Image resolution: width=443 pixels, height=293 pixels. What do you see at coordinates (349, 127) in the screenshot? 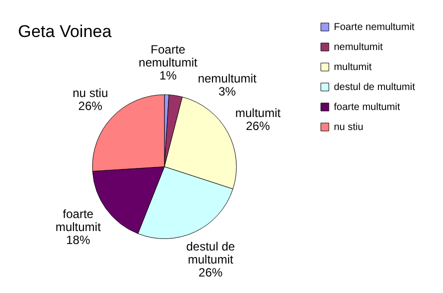
I see `legend-label: nu stiu` at bounding box center [349, 127].